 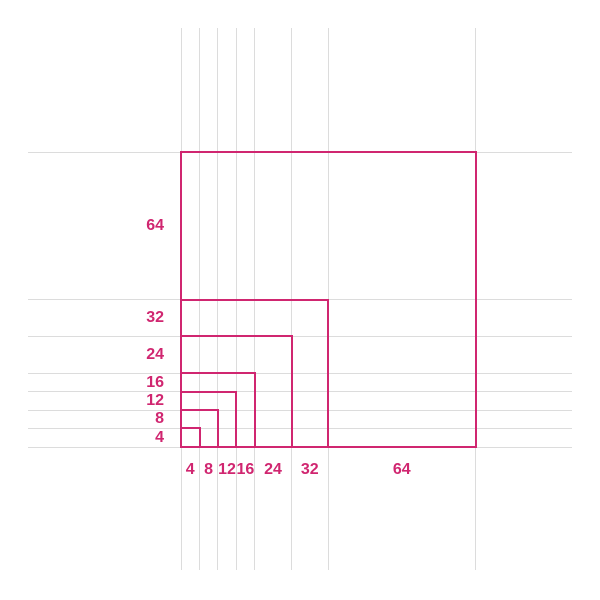 I want to click on left-size-label-8: 8, so click(x=159, y=419).